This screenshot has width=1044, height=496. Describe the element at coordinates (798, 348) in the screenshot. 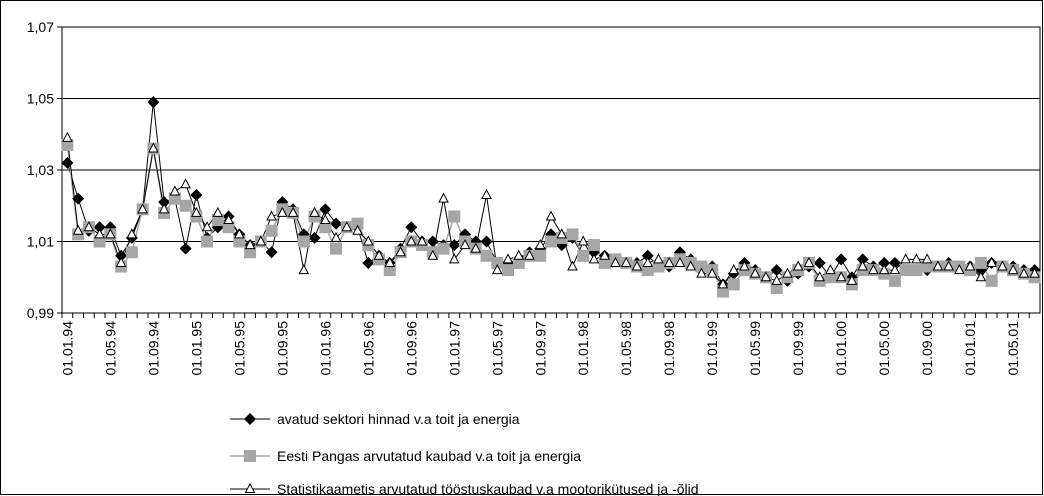

I see `x-tick-label: 01.09.99` at that location.